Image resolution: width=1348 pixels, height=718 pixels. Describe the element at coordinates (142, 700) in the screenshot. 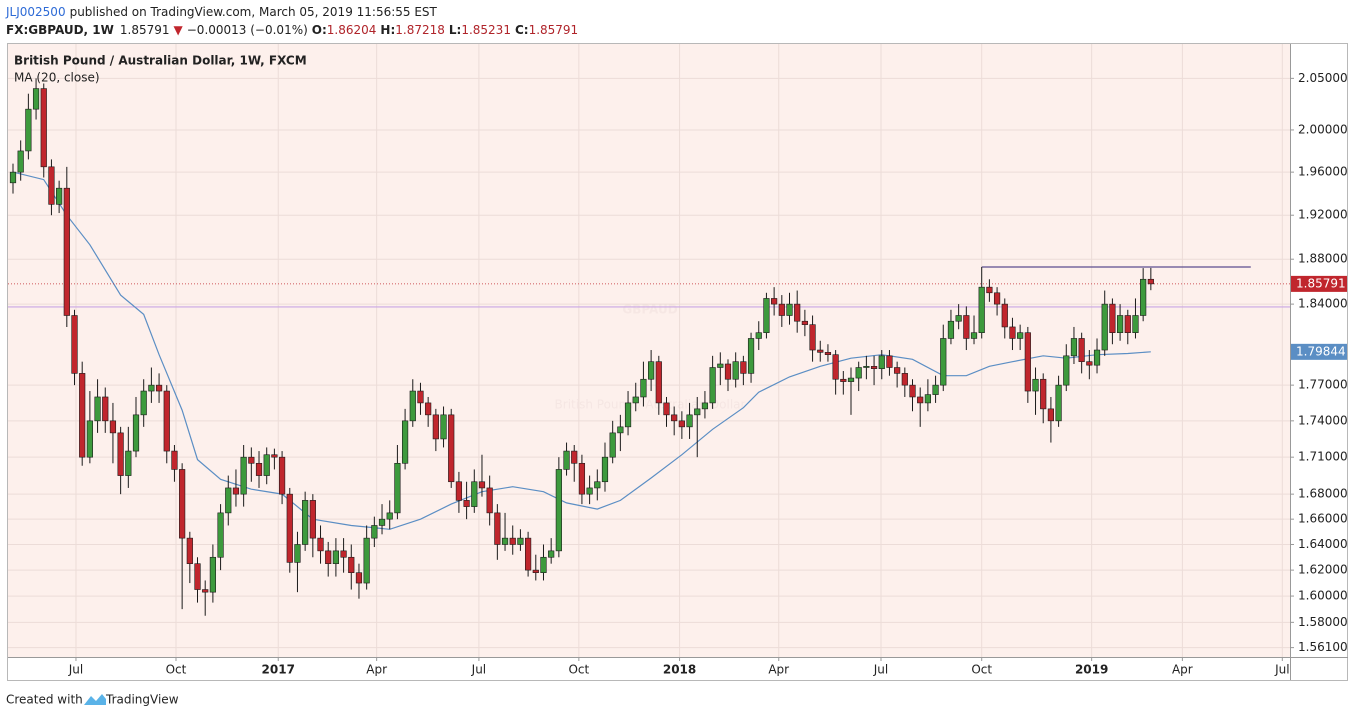

I see `footer-brand: TradingView` at that location.